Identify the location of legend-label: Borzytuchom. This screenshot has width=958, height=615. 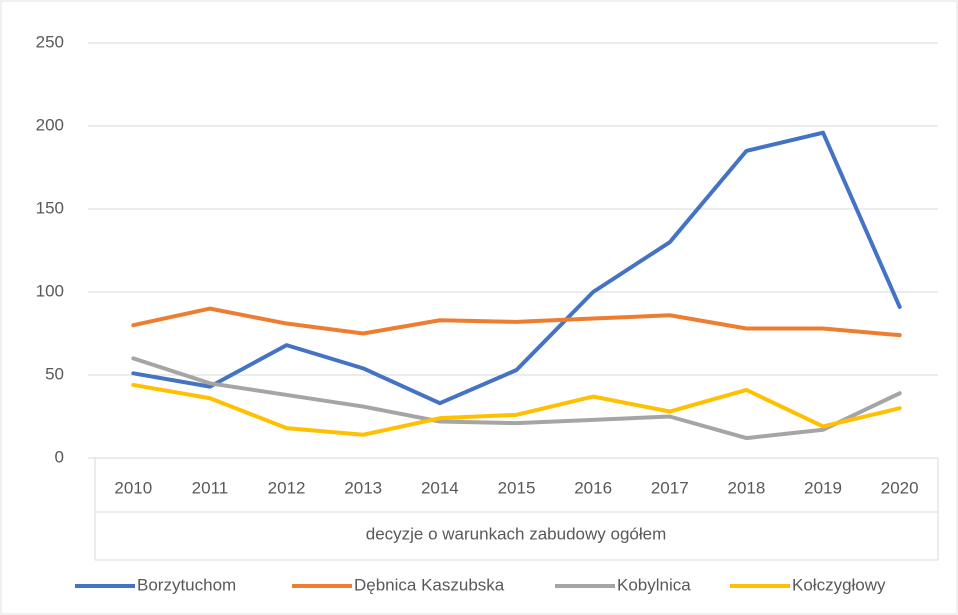
(186, 584).